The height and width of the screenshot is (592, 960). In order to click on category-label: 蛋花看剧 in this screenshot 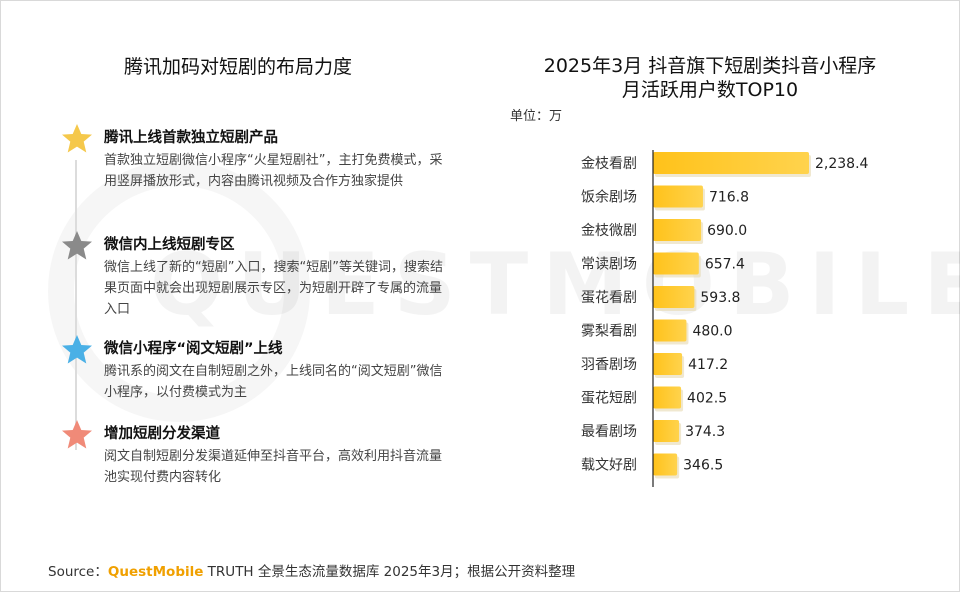, I will do `click(609, 298)`.